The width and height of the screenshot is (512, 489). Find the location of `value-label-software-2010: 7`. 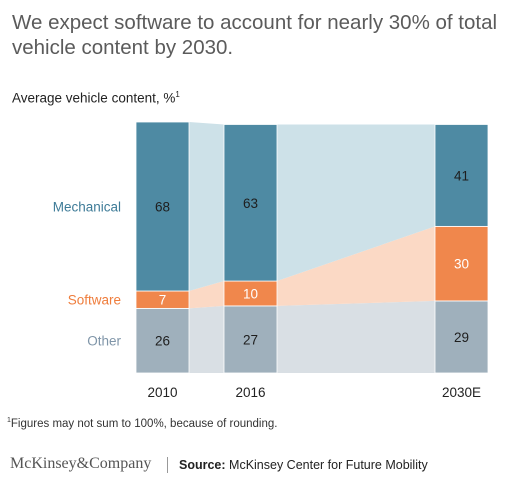

value-label-software-2010: 7 is located at coordinates (163, 300).